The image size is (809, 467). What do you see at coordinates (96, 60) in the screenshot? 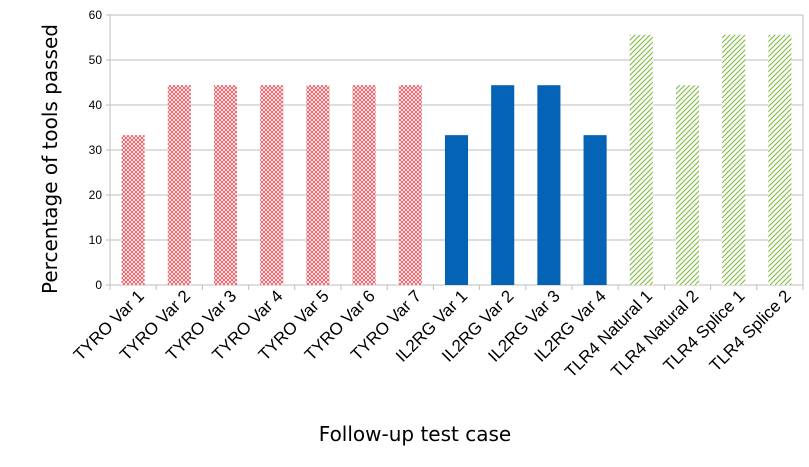
I see `y-tick-label: 50` at bounding box center [96, 60].